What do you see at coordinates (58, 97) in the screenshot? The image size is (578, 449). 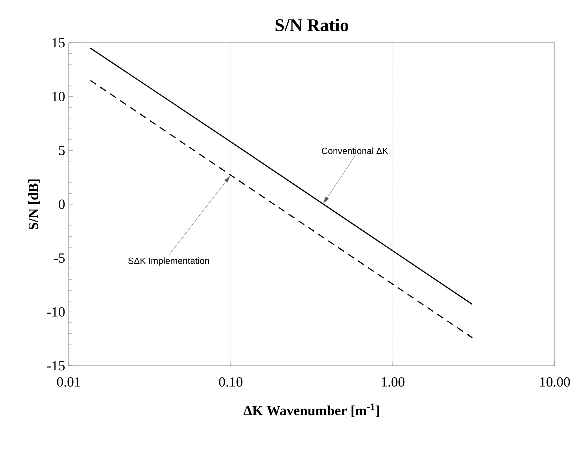 I see `y-tick-label: 10` at bounding box center [58, 97].